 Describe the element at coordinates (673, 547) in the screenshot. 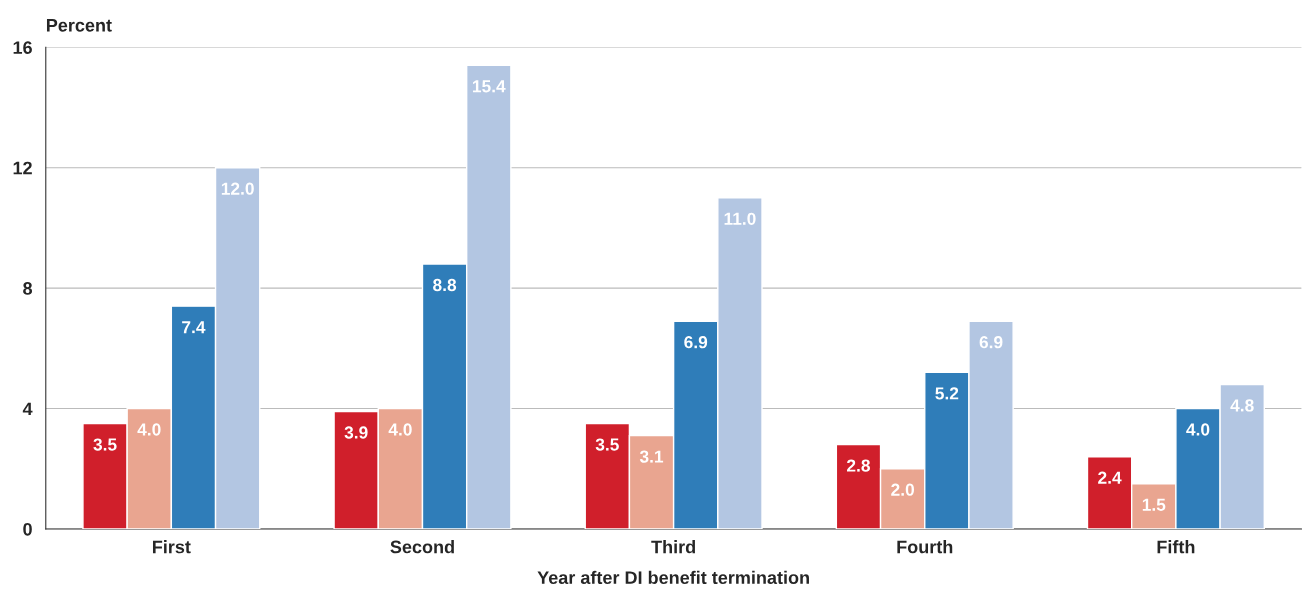

I see `x-tick-label: Third` at that location.